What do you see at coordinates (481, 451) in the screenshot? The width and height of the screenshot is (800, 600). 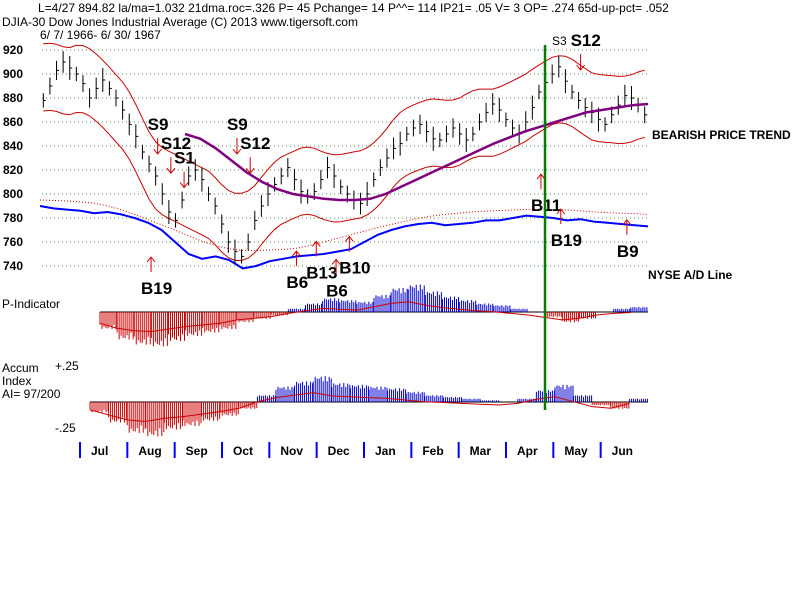 I see `month-label-mar: Mar` at bounding box center [481, 451].